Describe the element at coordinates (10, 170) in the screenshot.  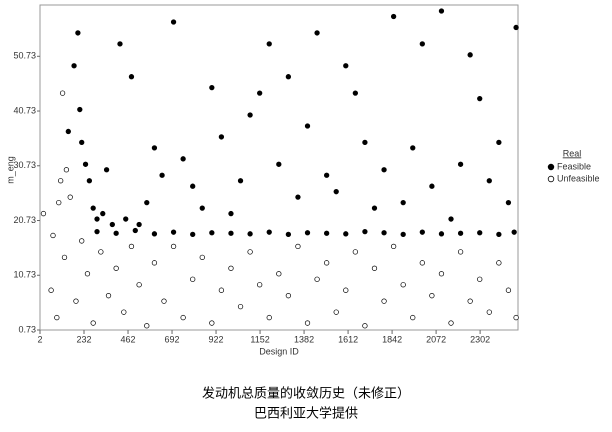
I see `y-axis-label: m_eng` at that location.